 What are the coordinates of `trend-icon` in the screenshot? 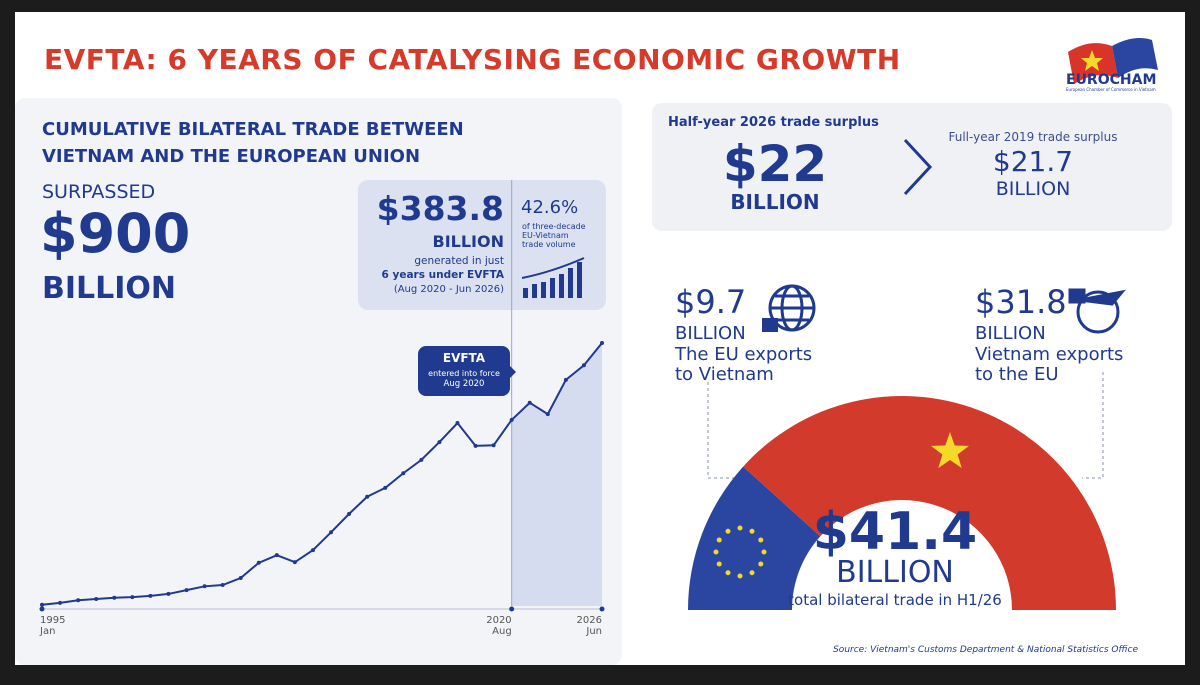 It's located at (553, 268).